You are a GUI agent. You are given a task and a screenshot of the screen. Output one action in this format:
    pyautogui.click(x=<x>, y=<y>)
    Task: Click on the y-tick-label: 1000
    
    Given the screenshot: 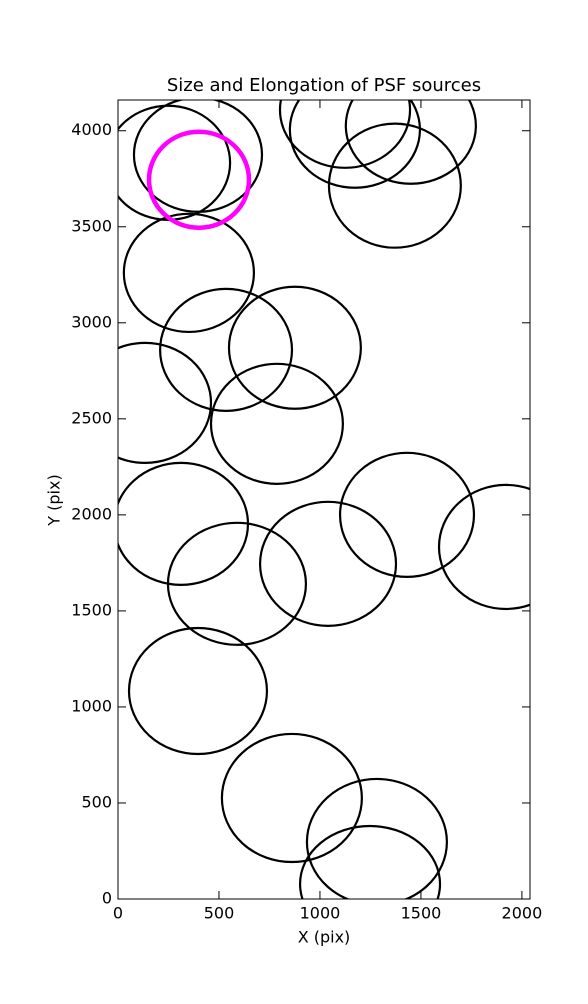 What is the action you would take?
    pyautogui.click(x=91, y=705)
    